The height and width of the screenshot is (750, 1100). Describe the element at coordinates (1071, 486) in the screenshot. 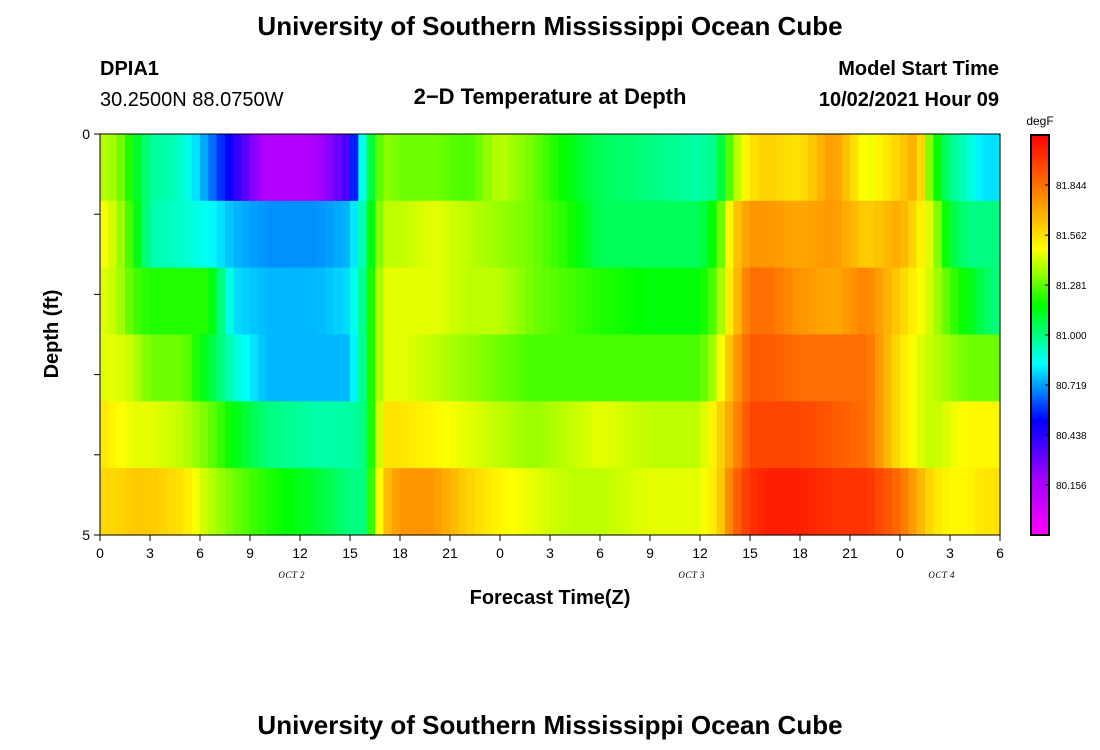

I see `colorbar-label: 80.156` at that location.